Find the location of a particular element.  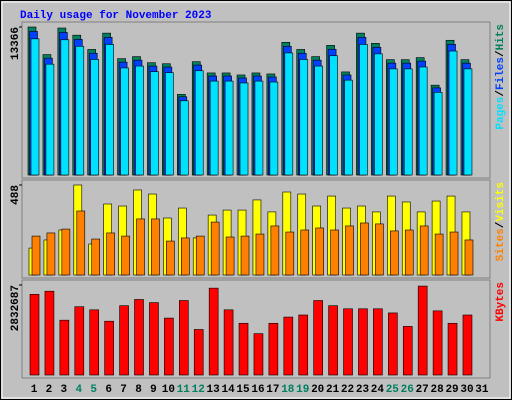

x-tick-label: 17 is located at coordinates (272, 390).